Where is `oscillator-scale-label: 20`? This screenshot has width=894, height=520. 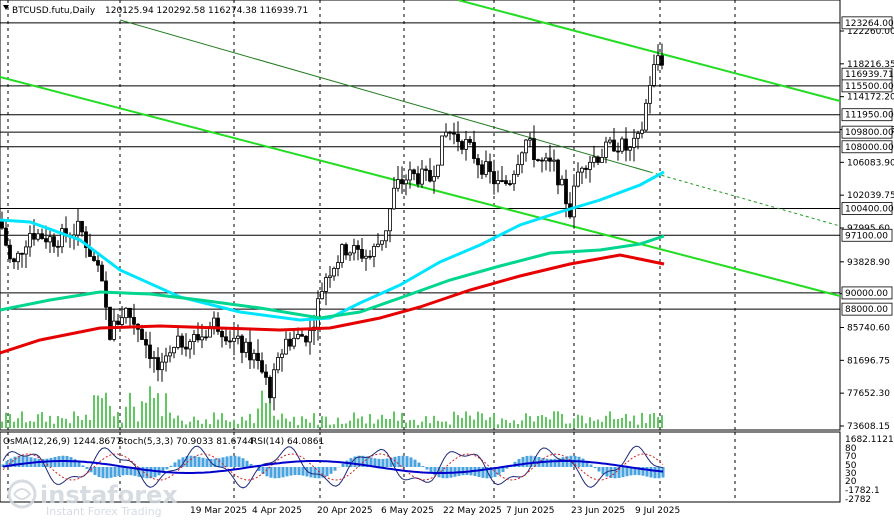
oscillator-scale-label: 20 is located at coordinates (851, 482).